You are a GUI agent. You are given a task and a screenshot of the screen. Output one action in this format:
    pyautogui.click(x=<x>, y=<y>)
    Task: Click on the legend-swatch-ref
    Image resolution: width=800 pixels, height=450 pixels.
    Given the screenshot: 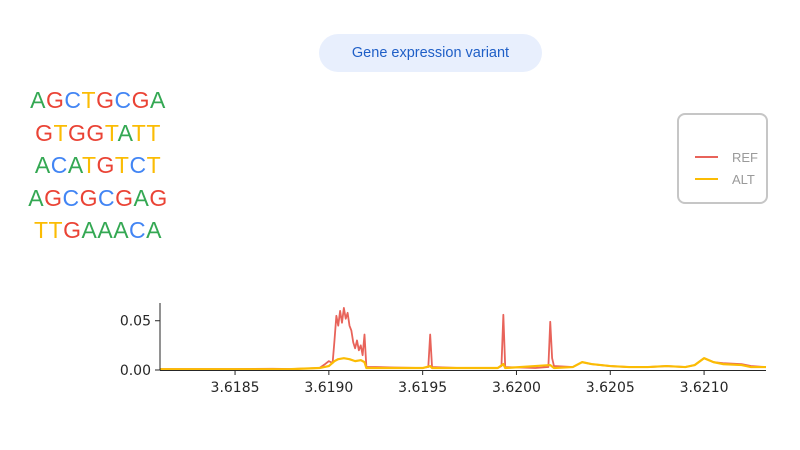 What is the action you would take?
    pyautogui.click(x=706, y=157)
    